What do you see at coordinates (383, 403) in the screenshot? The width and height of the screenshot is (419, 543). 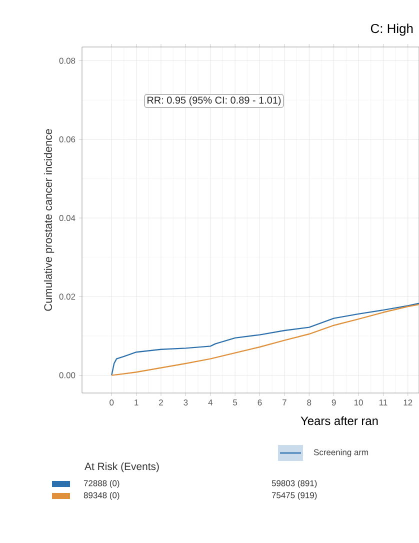 I see `x-tick-label: 11` at bounding box center [383, 403].